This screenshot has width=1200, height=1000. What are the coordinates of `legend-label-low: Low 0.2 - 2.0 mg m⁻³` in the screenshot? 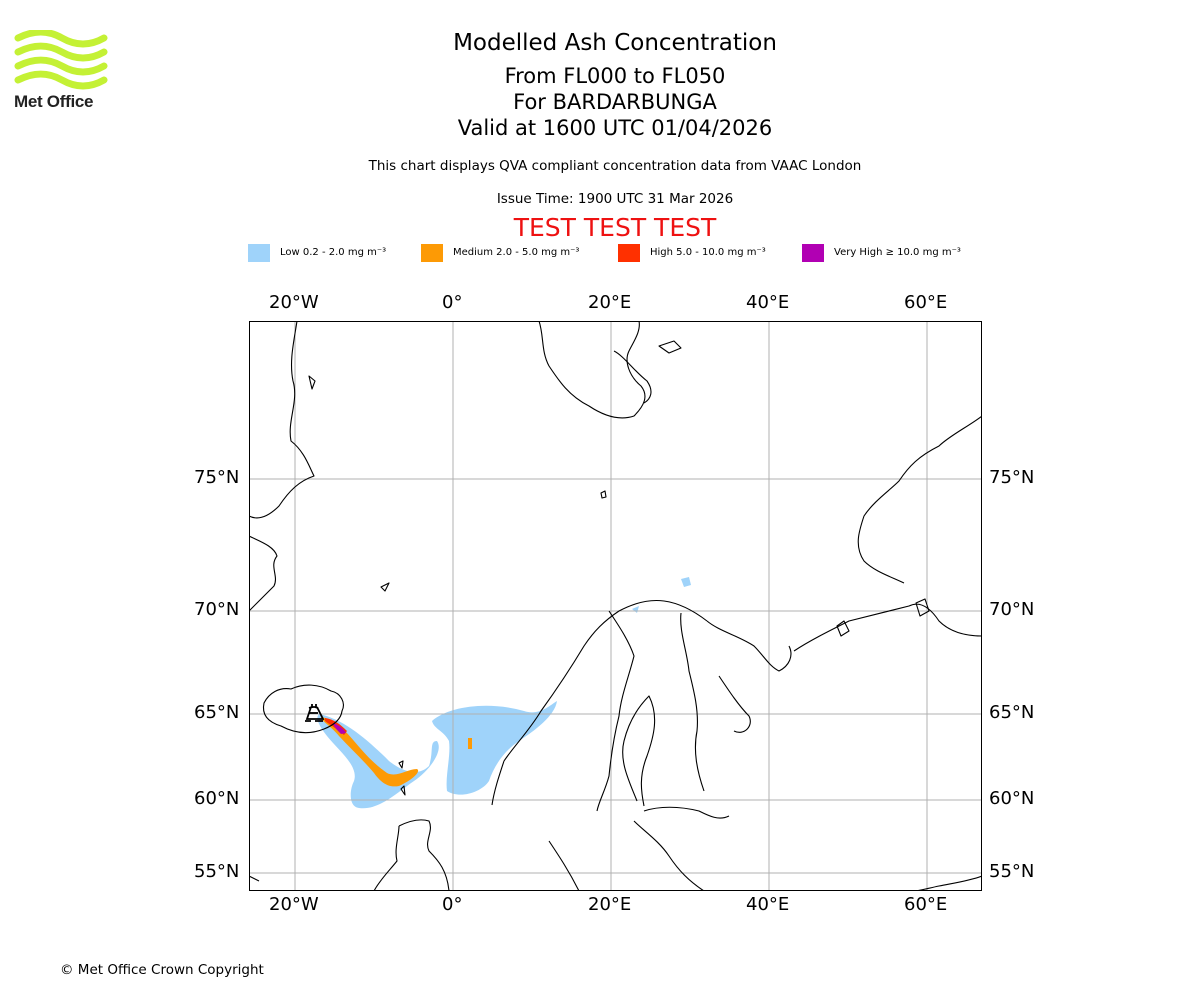 It's located at (333, 252).